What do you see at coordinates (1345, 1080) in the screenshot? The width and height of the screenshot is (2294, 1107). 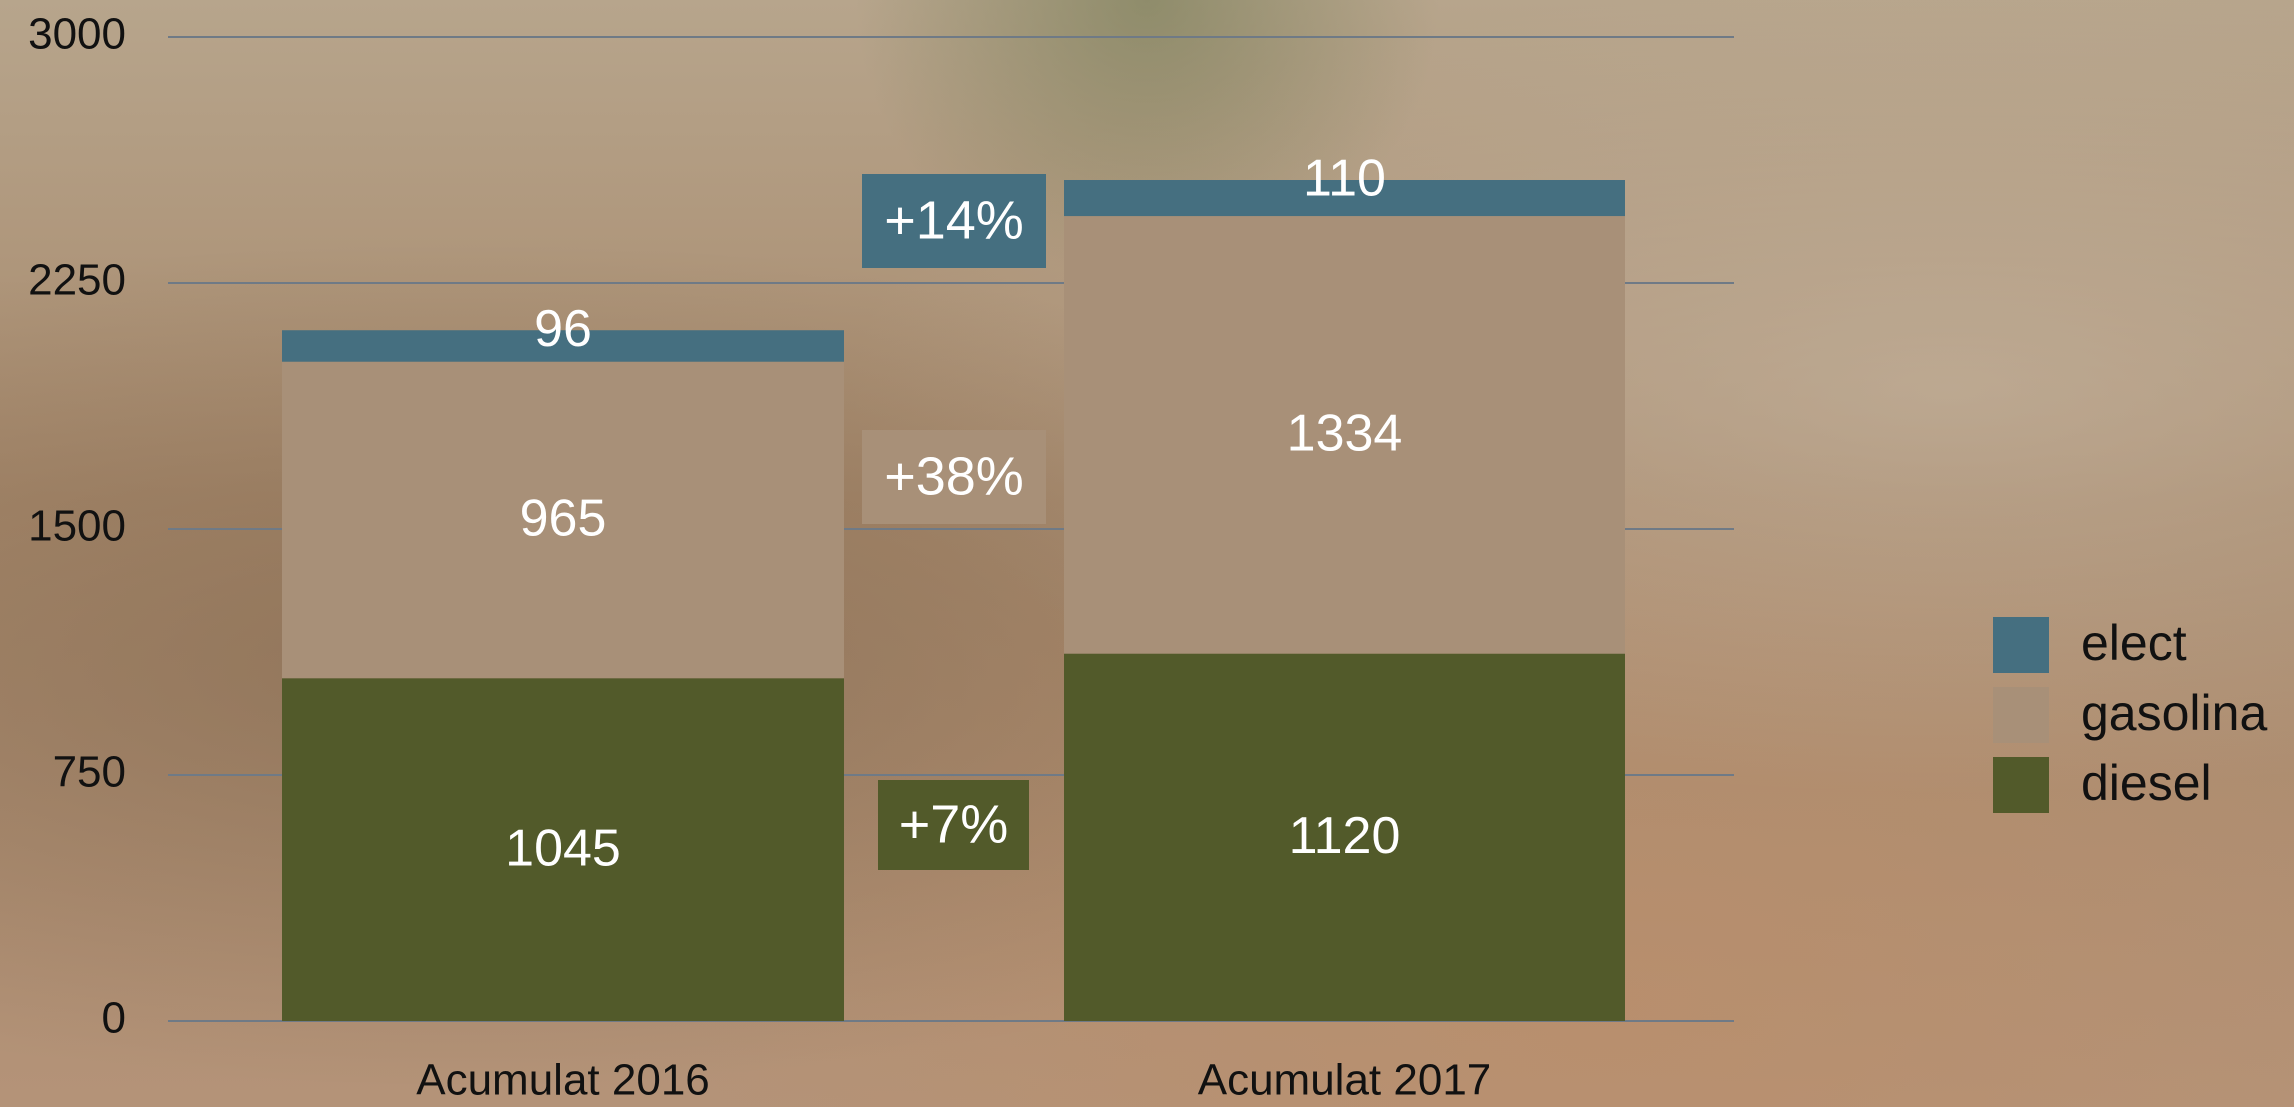 I see `x-tick-label: Acumulat 2017` at bounding box center [1345, 1080].